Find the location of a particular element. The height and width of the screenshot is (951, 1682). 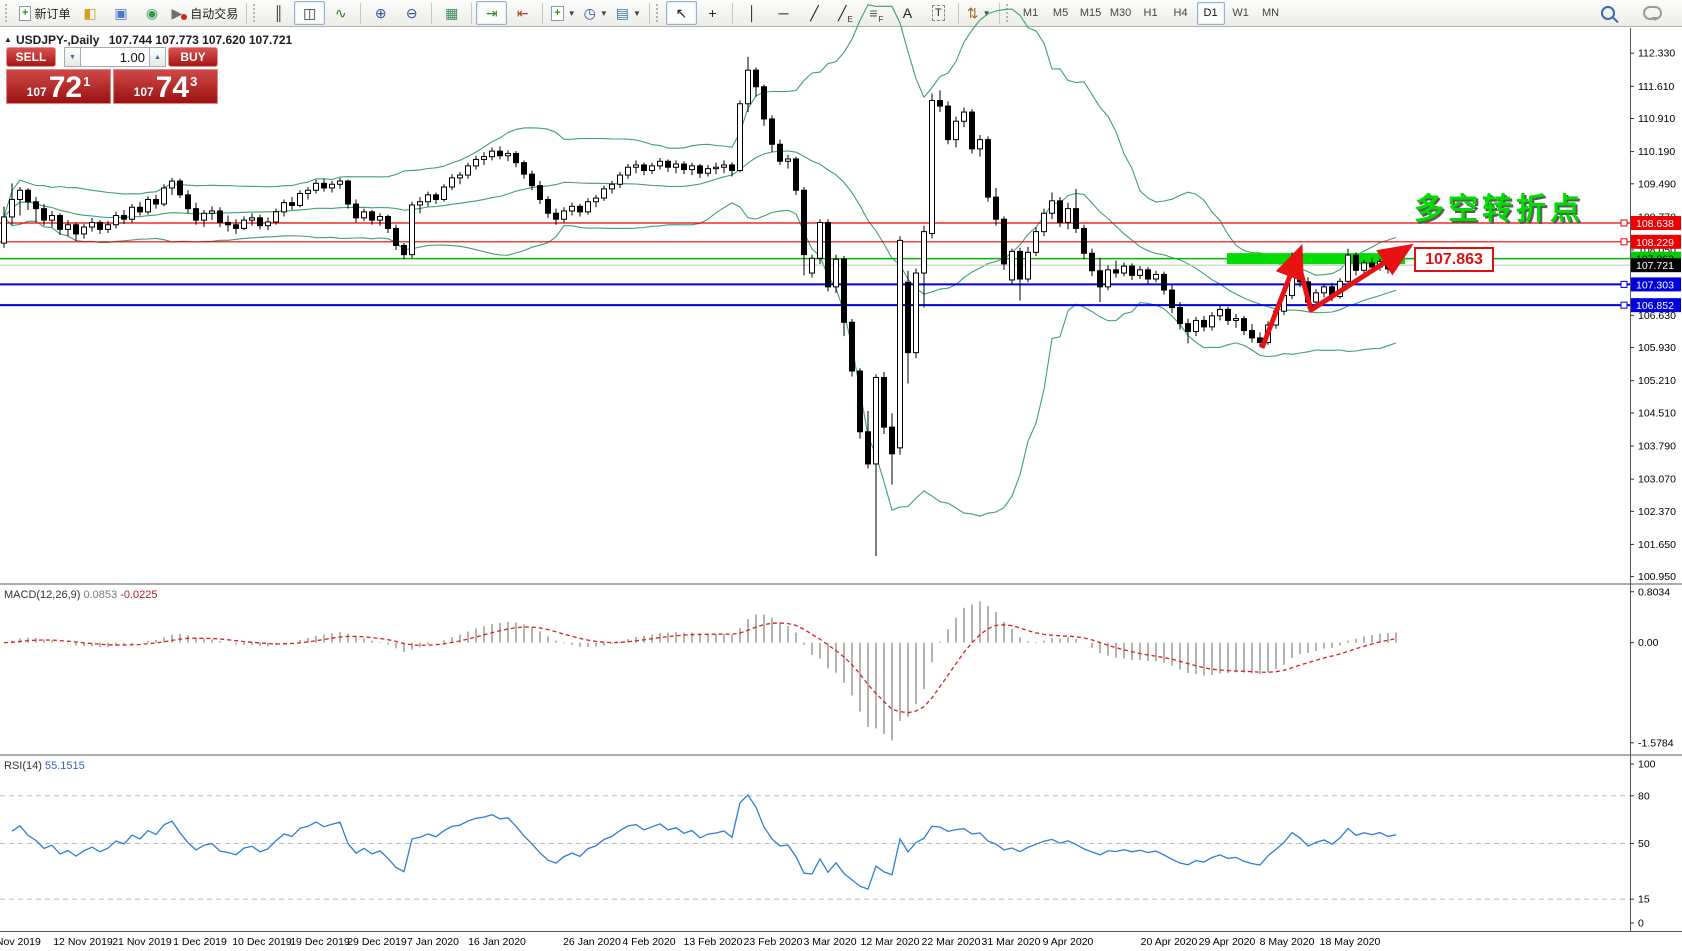

green-zone-rectangle is located at coordinates (1316, 259).